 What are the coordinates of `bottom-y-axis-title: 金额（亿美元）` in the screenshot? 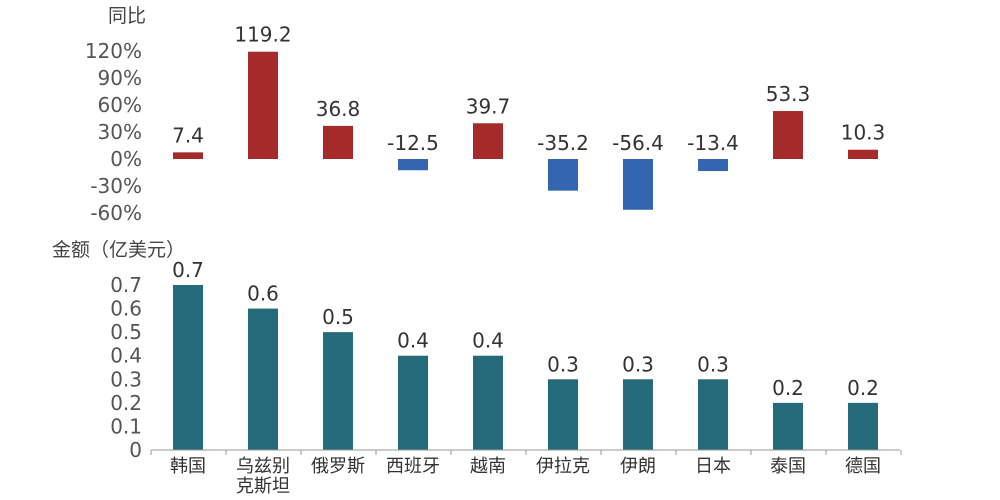 It's located at (118, 250).